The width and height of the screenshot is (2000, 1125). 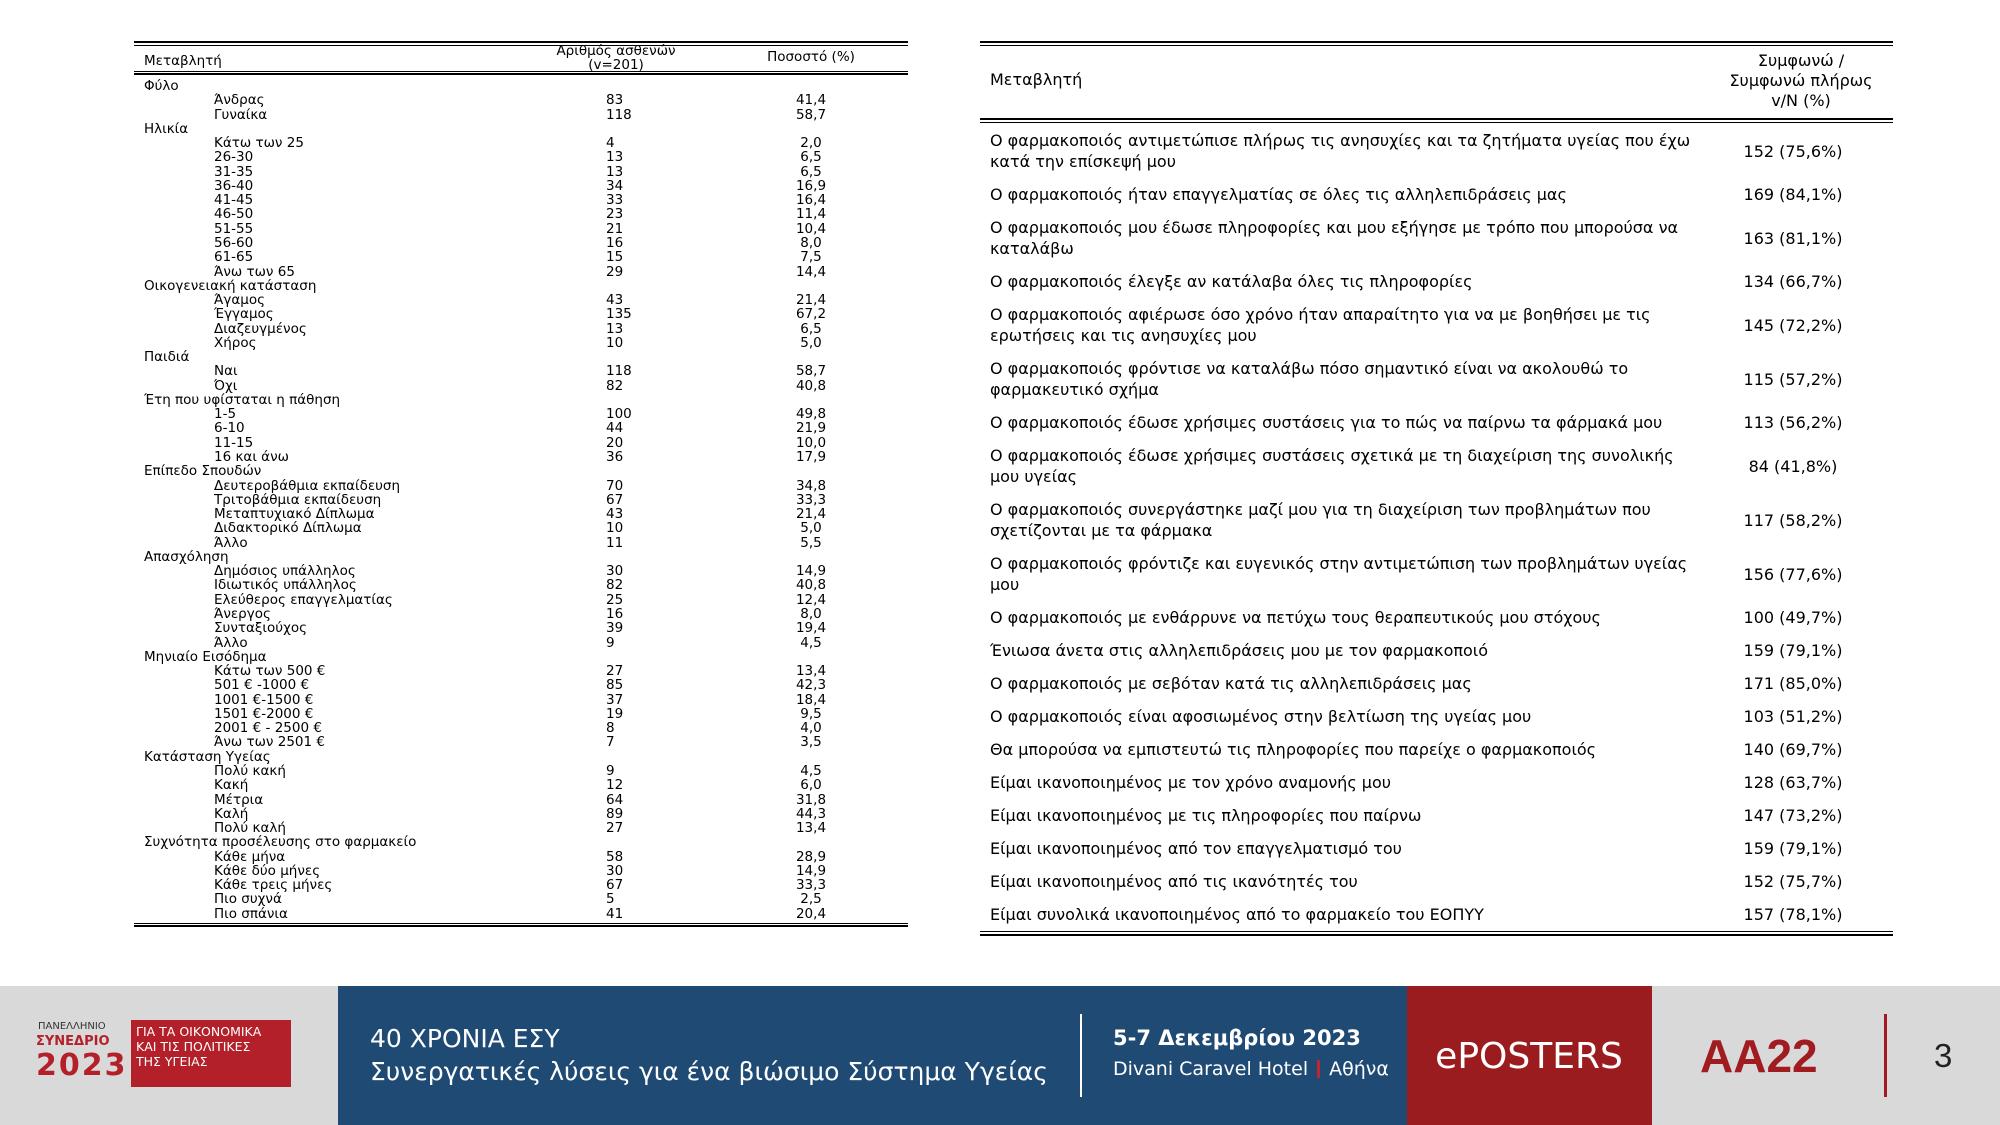 What do you see at coordinates (1237, 1038) in the screenshot?
I see `banner-date: 5-7 Δεκεμβρίου 2023` at bounding box center [1237, 1038].